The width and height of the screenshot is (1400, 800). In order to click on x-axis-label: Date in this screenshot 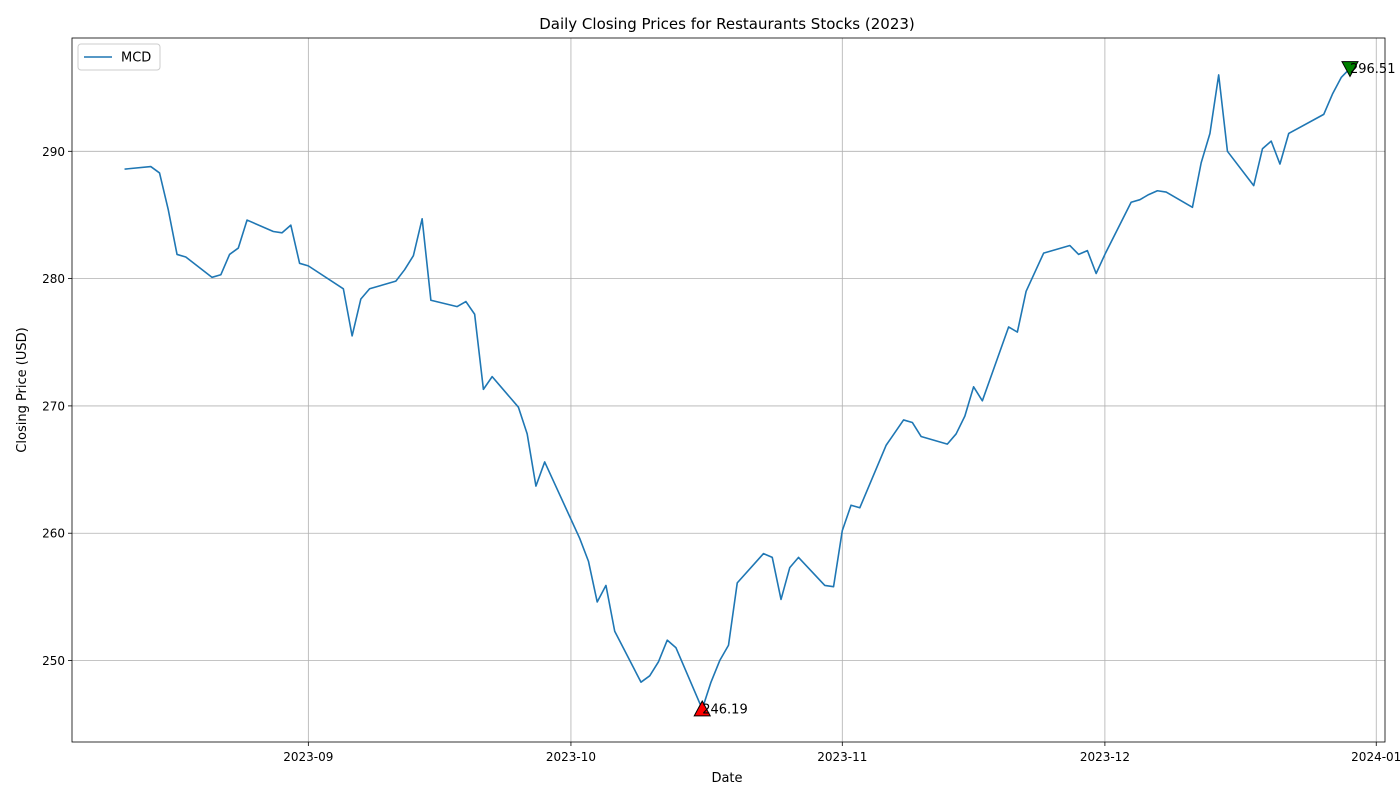, I will do `click(726, 778)`.